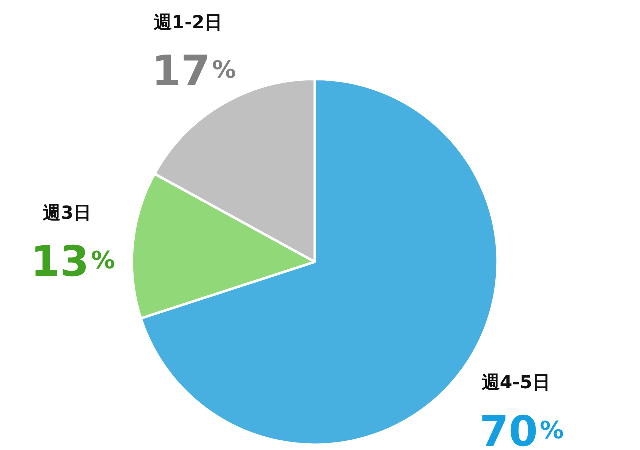 This screenshot has width=640, height=450. What do you see at coordinates (515, 383) in the screenshot?
I see `slice-label: 週4-5日` at bounding box center [515, 383].